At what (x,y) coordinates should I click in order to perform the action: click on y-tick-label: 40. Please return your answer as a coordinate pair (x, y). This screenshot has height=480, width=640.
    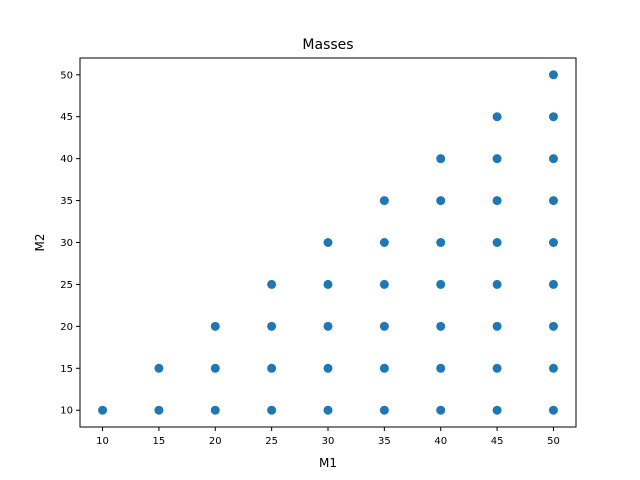
    Looking at the image, I should click on (66, 159).